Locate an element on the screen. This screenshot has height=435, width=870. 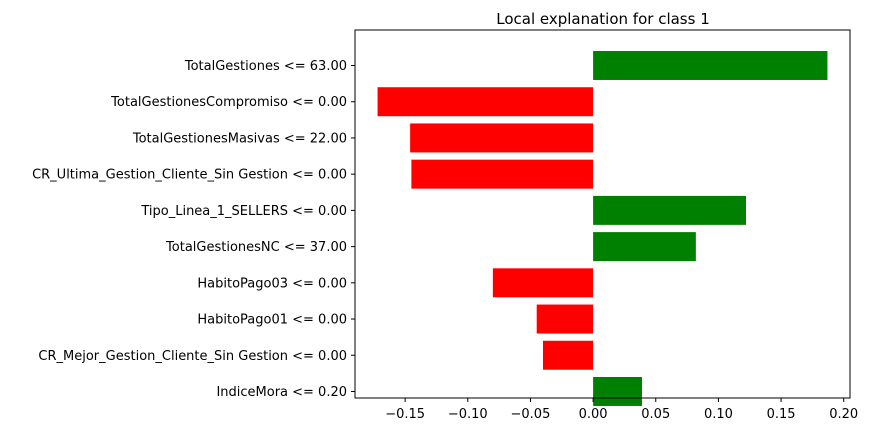
x-tick-label-1: −0.10 is located at coordinates (468, 414).